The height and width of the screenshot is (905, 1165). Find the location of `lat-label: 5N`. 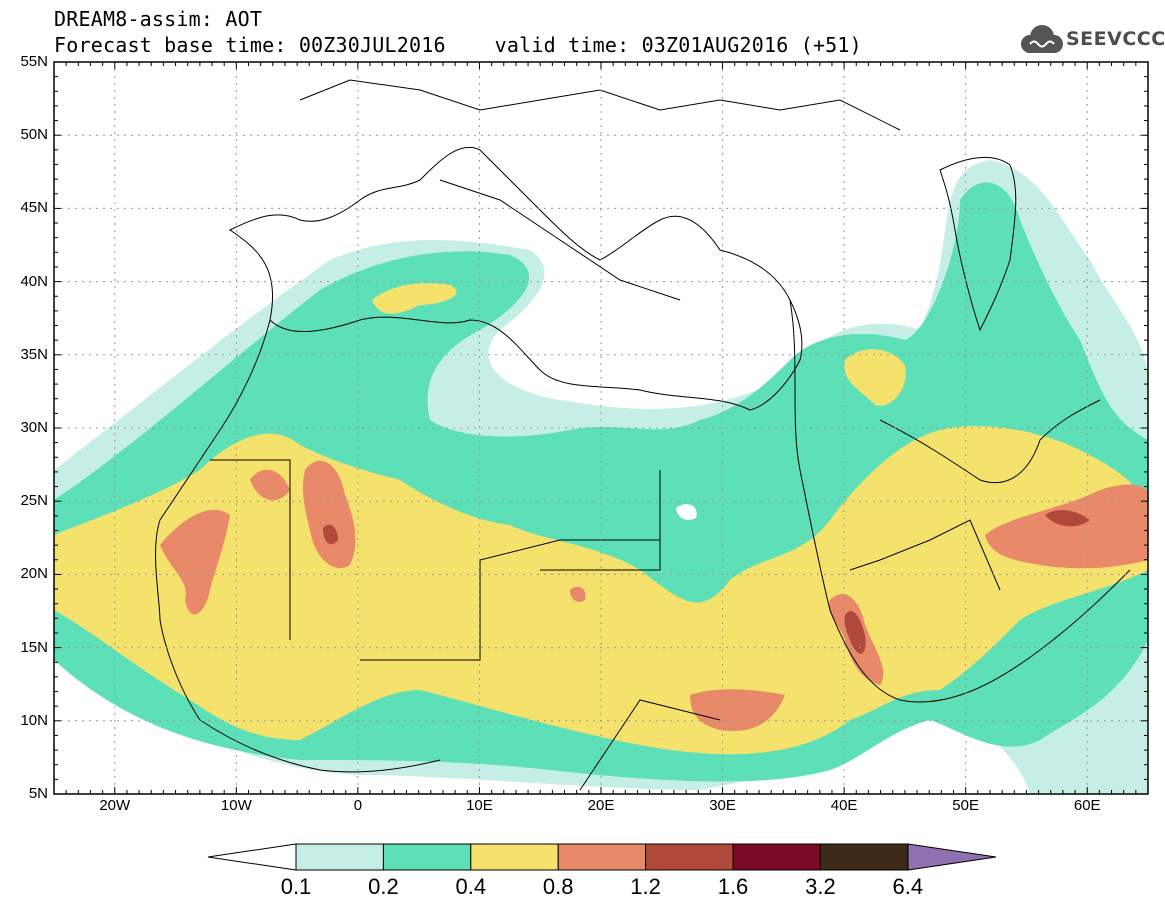

lat-label: 5N is located at coordinates (38, 793).